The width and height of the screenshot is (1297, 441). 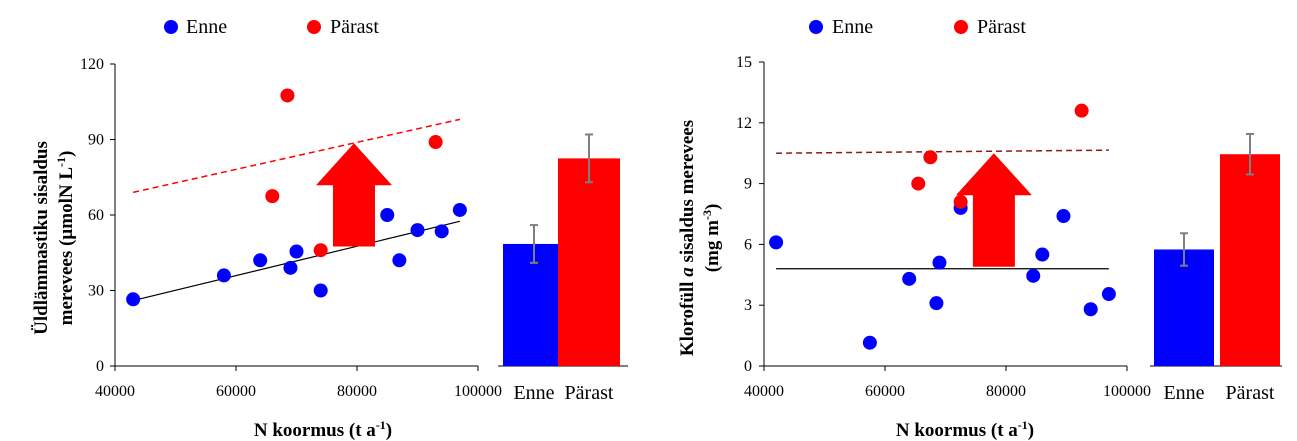 I want to click on right-legend: Enne Pärast, so click(x=917, y=27).